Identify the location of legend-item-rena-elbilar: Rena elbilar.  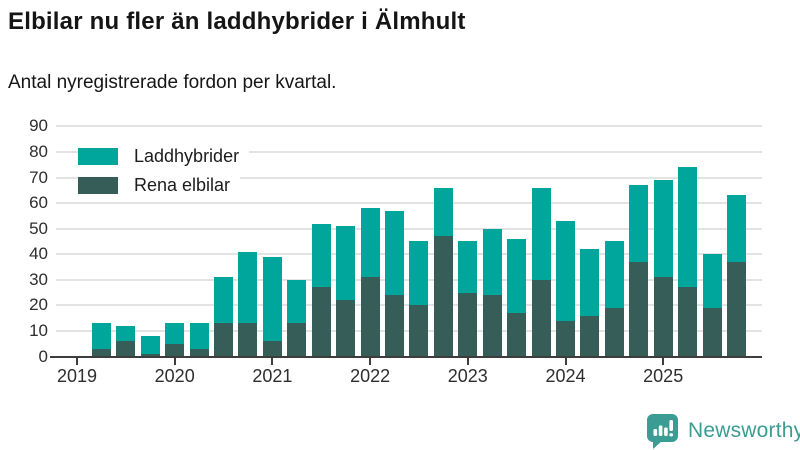
(159, 185).